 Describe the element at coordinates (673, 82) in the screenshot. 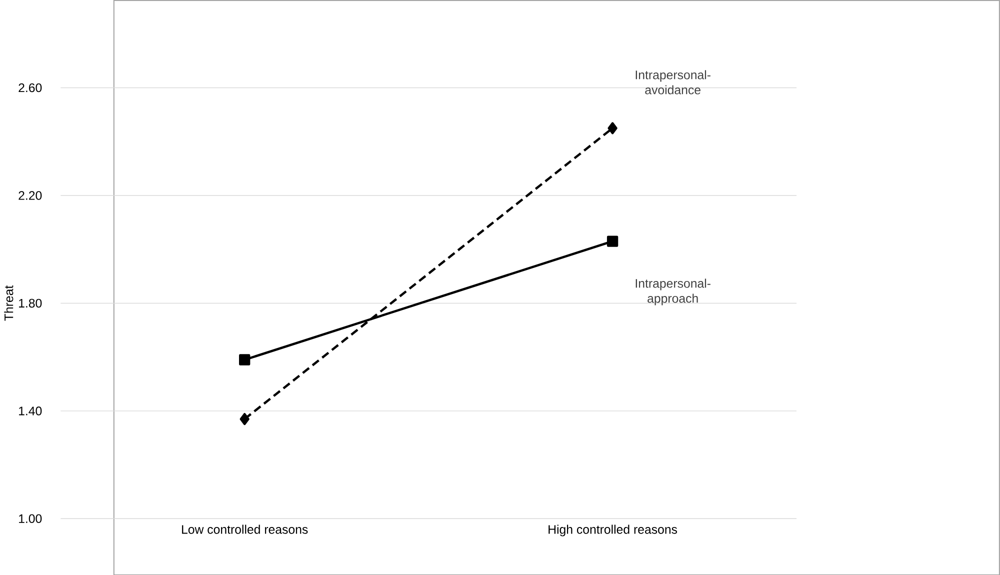

I see `text: Intrapersonal-avoidance` at that location.